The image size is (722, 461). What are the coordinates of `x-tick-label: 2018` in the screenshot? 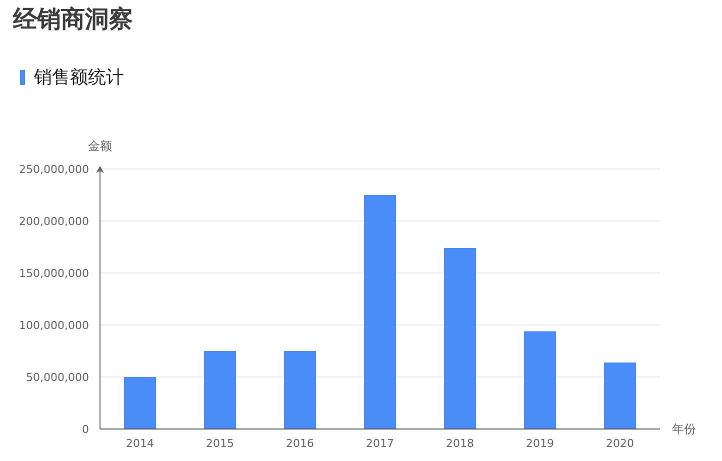 It's located at (460, 443).